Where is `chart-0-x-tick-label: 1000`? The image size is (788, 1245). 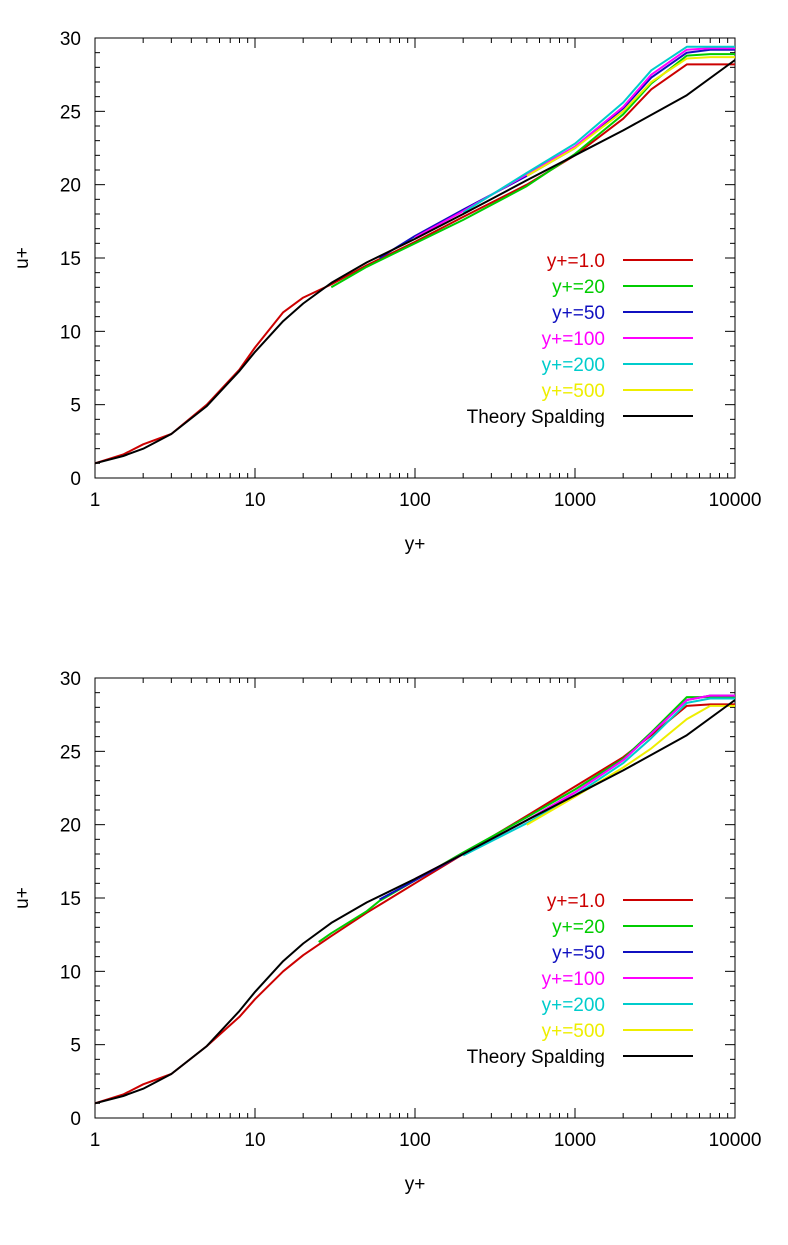 chart-0-x-tick-label: 1000 is located at coordinates (575, 500).